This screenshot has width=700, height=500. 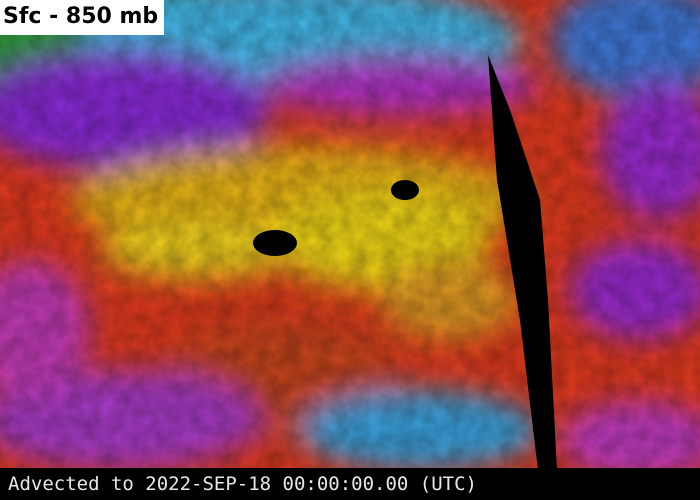 I want to click on title: Sfc - 850 mb, so click(x=82, y=17).